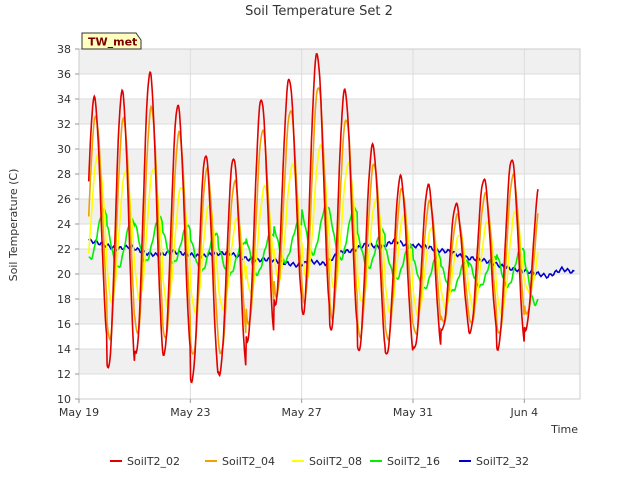 The width and height of the screenshot is (640, 480). What do you see at coordinates (64, 249) in the screenshot?
I see `y-tick-label: 22` at bounding box center [64, 249].